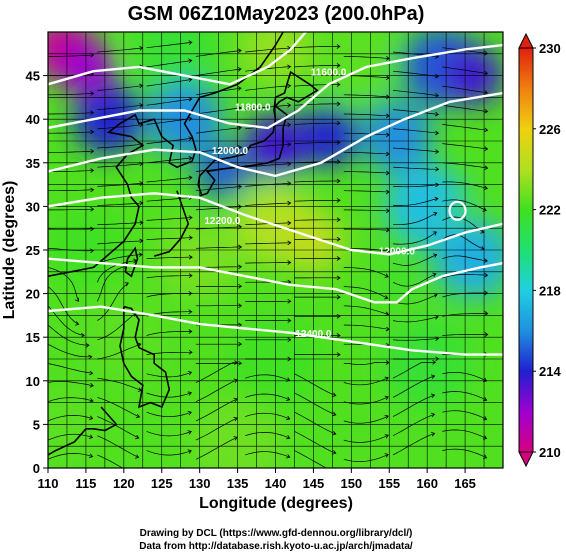  Describe the element at coordinates (37, 272) in the screenshot. I see `y-axis-ticks: 0 5 10 15 20 25 30 35 40 45` at that location.